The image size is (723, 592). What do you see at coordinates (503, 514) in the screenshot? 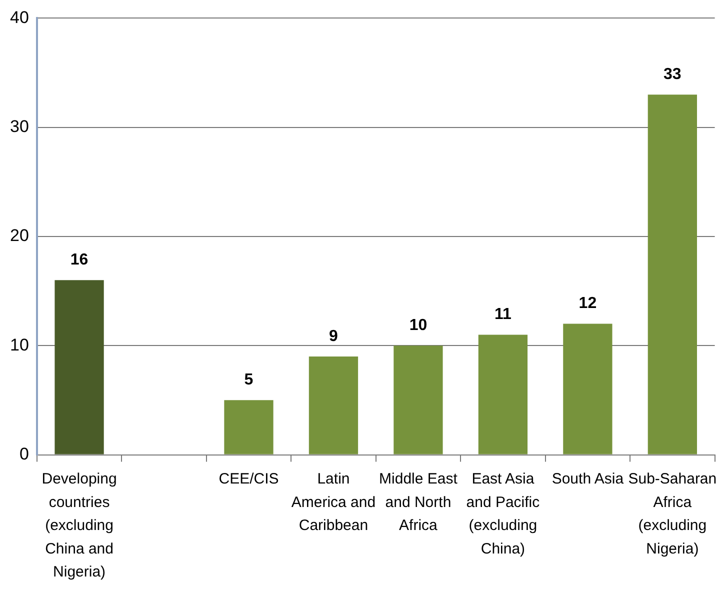
I see `x-tick-label: East Asia and Pacific (excluding China)` at bounding box center [503, 514].